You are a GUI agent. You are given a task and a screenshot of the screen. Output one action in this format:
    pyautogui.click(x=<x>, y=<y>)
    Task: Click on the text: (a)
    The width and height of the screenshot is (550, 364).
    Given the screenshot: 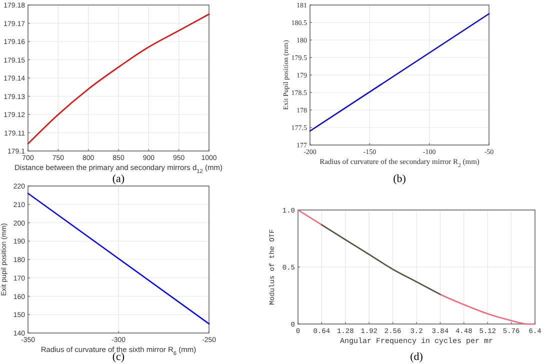 What is the action you would take?
    pyautogui.click(x=118, y=179)
    